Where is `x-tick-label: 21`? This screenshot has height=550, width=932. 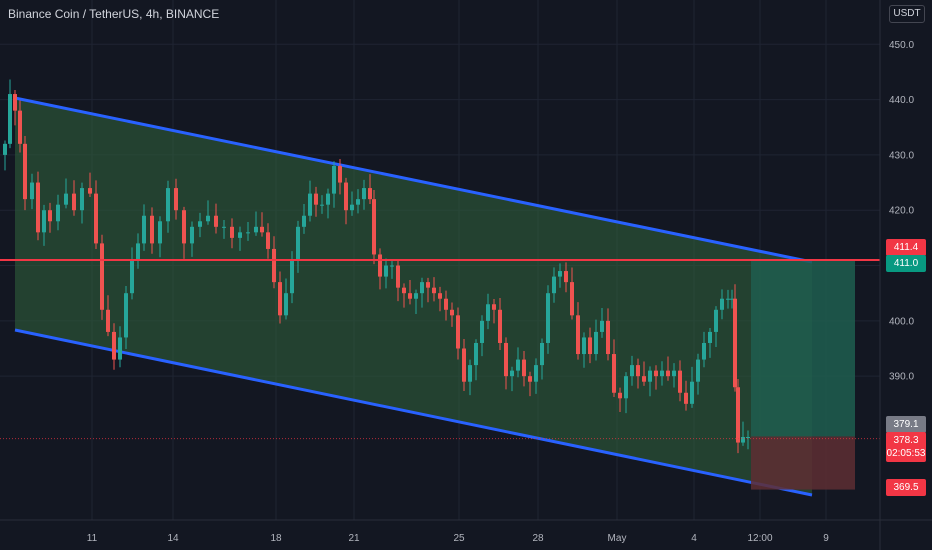 x-tick-label: 21 is located at coordinates (354, 538).